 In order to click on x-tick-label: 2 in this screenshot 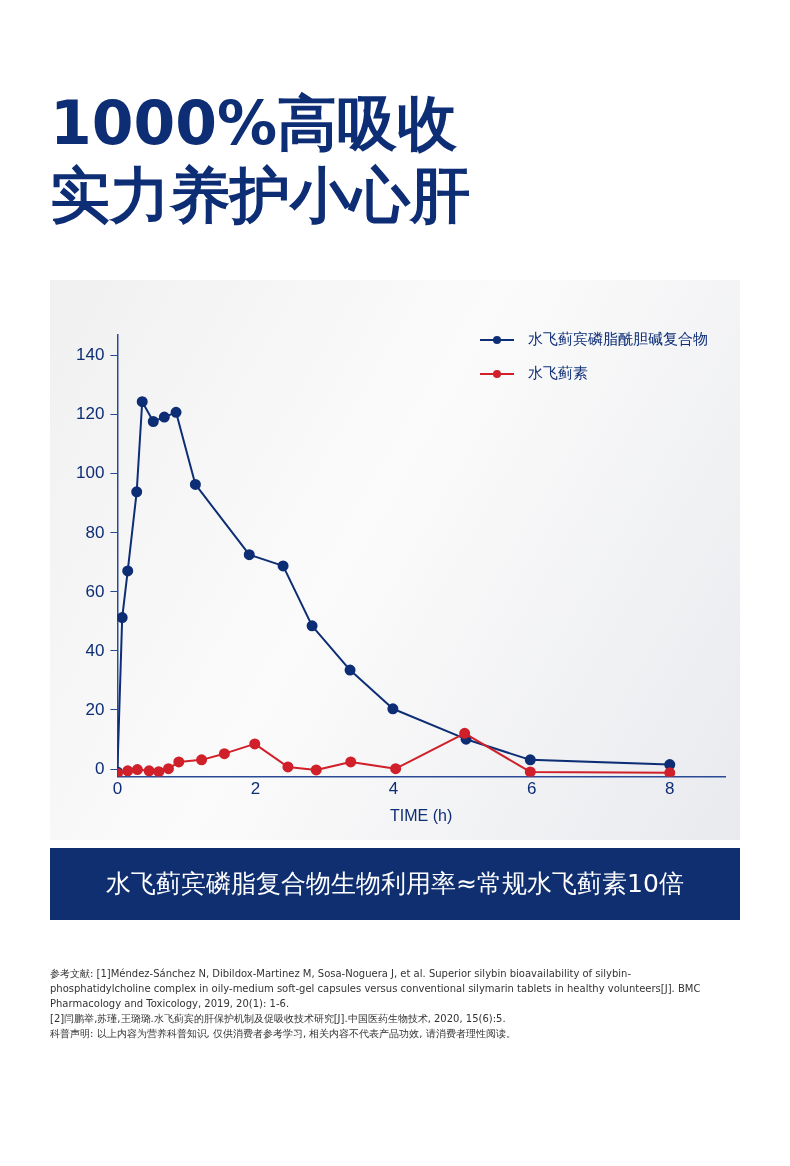, I will do `click(255, 789)`.